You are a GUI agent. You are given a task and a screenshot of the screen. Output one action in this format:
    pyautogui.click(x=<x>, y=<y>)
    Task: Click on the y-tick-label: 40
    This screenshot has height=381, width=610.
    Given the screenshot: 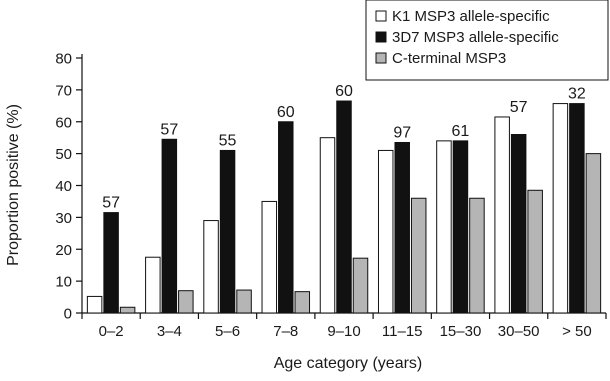 What is the action you would take?
    pyautogui.click(x=63, y=186)
    